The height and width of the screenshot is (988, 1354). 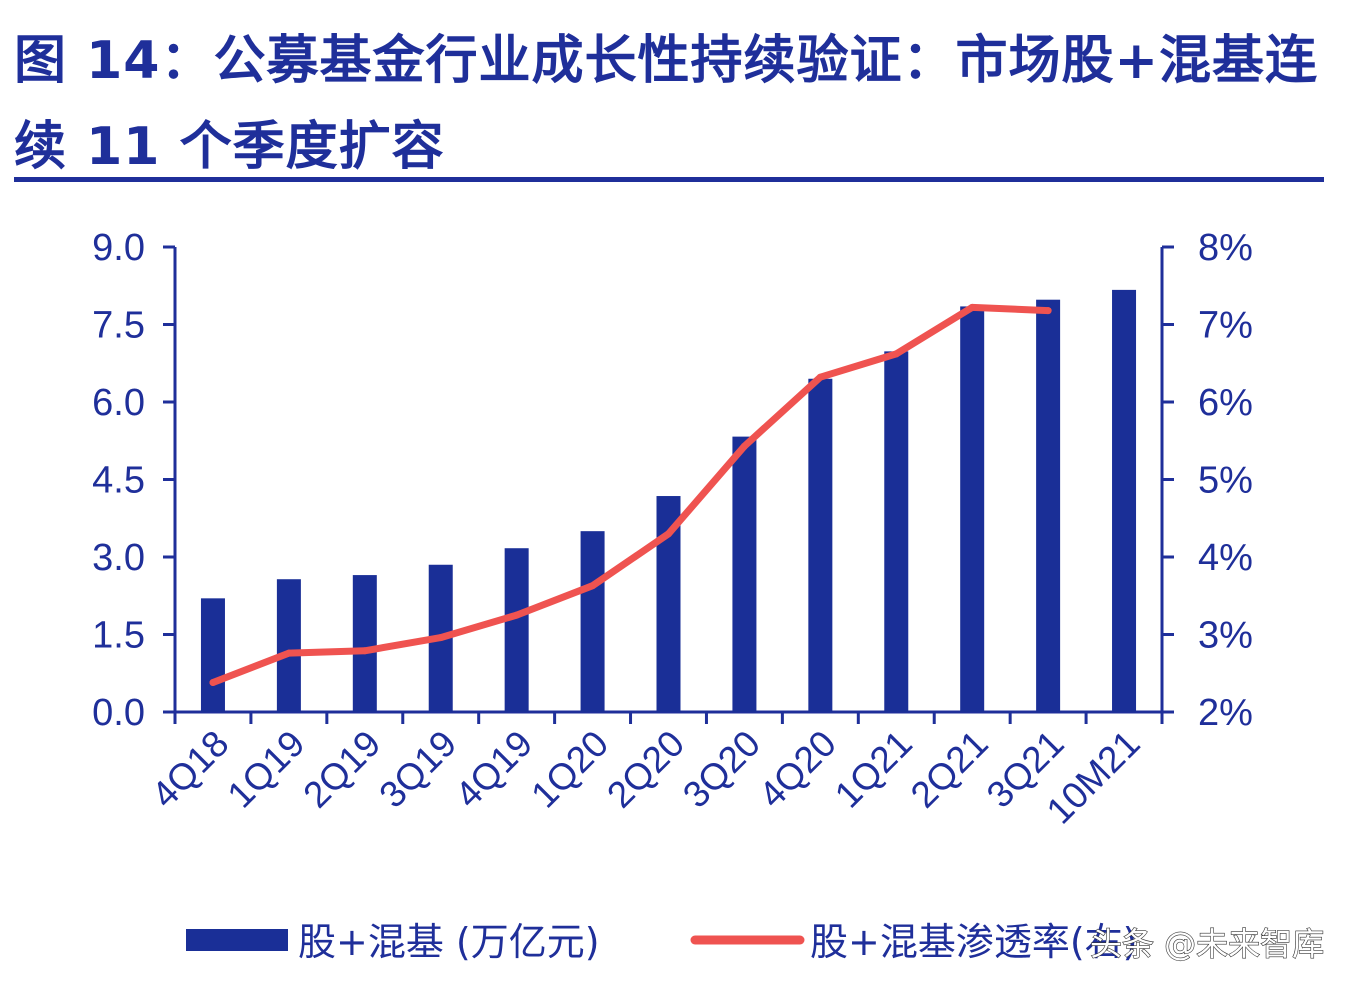 I want to click on right-tick-label: 8%, so click(x=1225, y=248).